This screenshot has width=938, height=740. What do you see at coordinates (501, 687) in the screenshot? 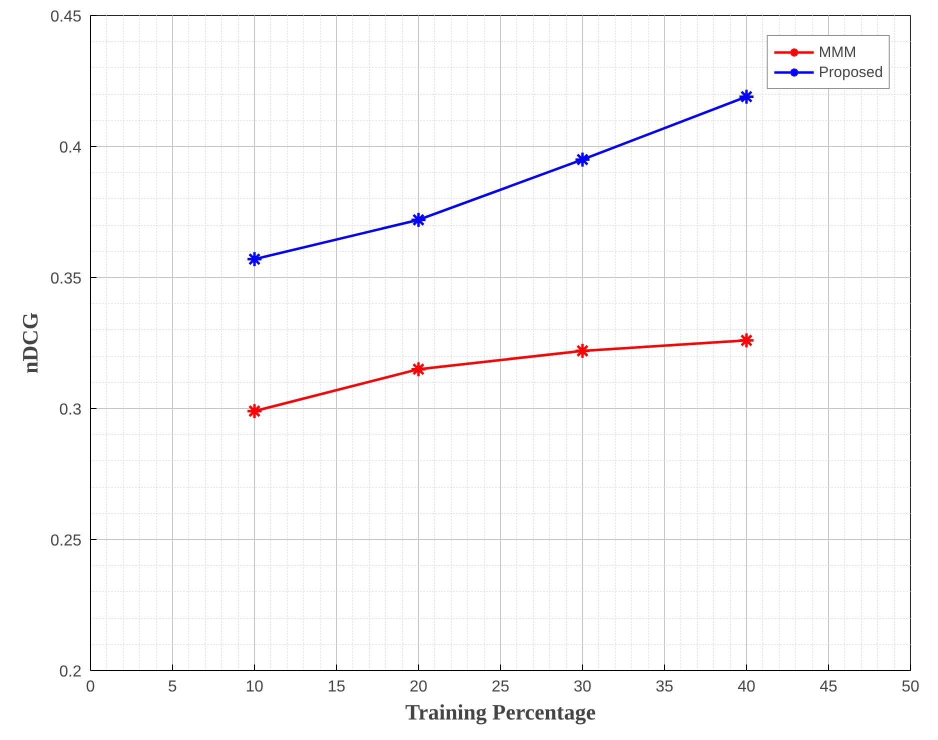
I see `x-tick-label: 25` at bounding box center [501, 687].